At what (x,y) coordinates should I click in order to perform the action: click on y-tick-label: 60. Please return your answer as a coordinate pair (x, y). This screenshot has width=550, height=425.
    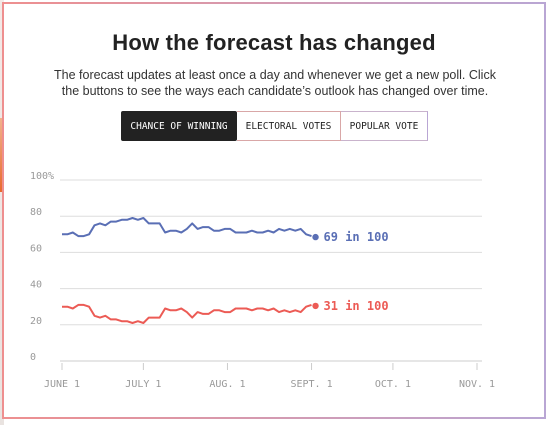
    Looking at the image, I should click on (36, 248).